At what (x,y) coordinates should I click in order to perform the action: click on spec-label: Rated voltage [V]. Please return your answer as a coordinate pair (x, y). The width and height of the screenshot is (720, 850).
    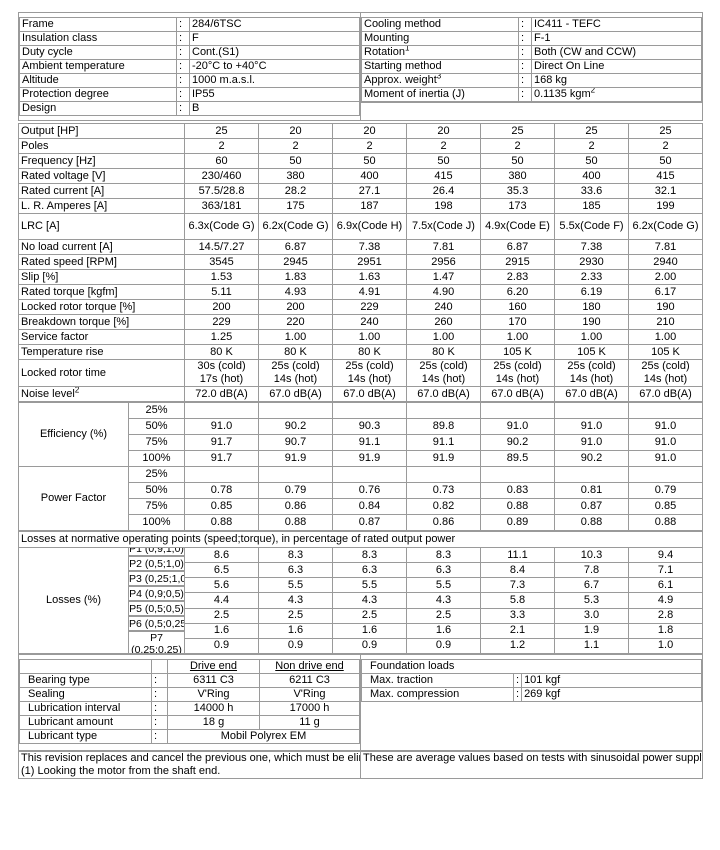
    Looking at the image, I should click on (101, 176).